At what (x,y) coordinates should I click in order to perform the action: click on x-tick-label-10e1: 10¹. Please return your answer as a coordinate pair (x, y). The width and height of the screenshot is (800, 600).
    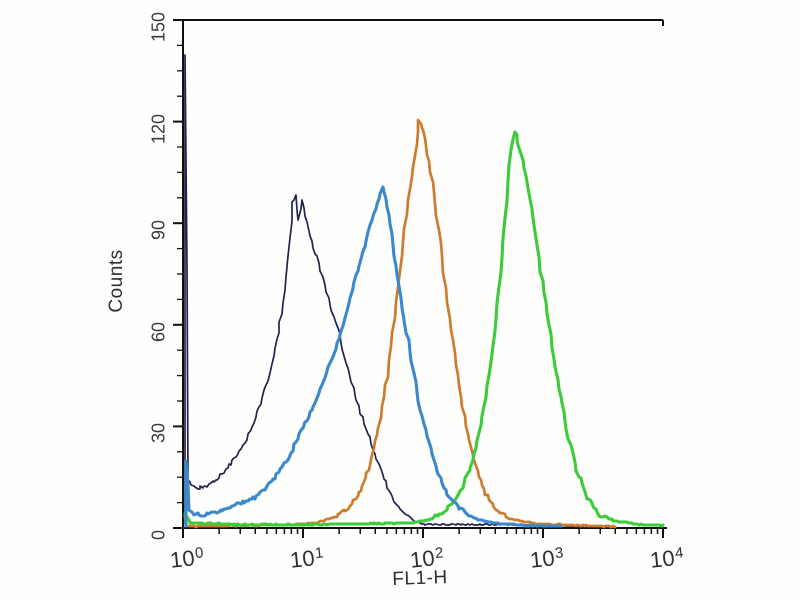
    Looking at the image, I should click on (307, 558).